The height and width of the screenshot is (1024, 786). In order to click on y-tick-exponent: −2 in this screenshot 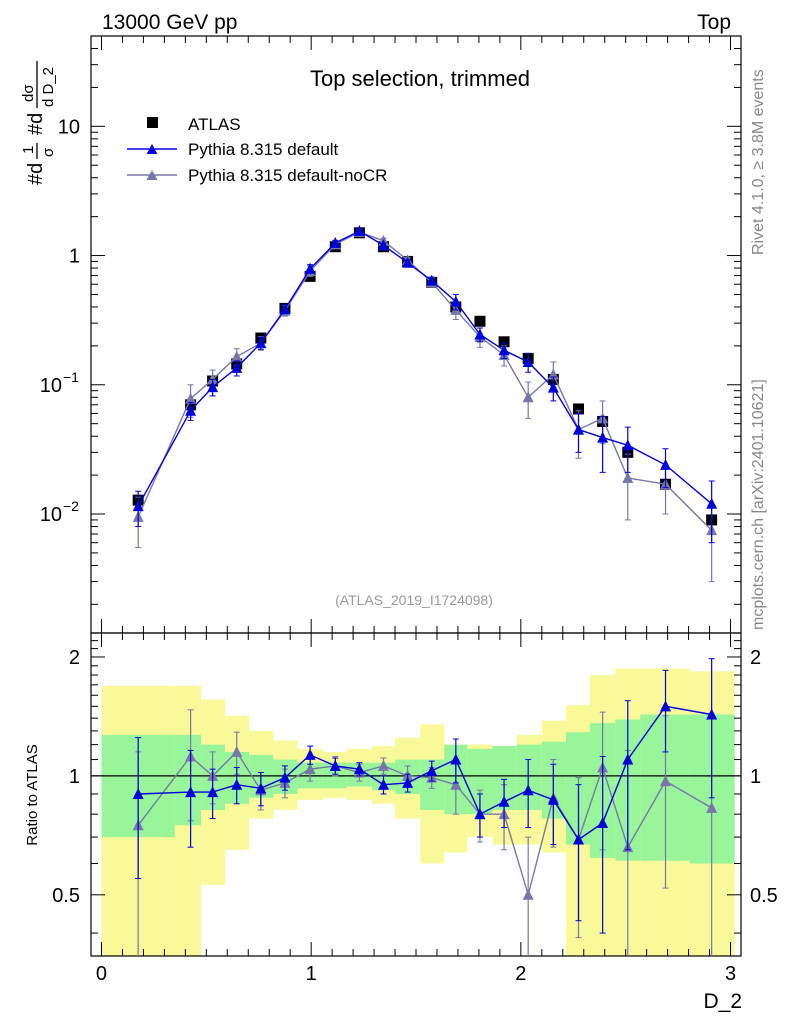, I will do `click(71, 506)`.